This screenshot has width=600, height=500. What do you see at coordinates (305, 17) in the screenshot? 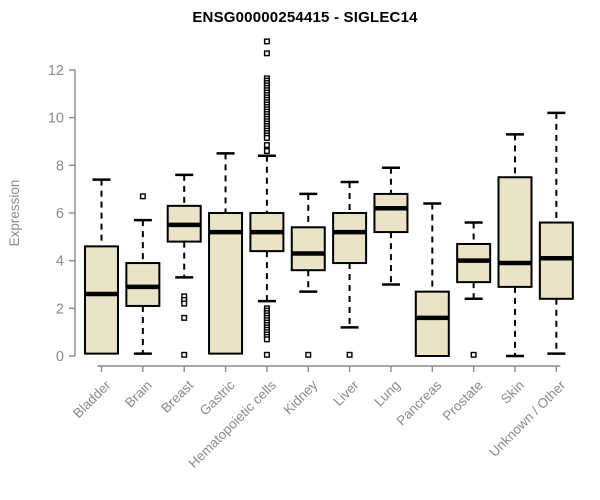
I see `chart-title: ENSG00000254415 - SIGLEC14` at bounding box center [305, 17].